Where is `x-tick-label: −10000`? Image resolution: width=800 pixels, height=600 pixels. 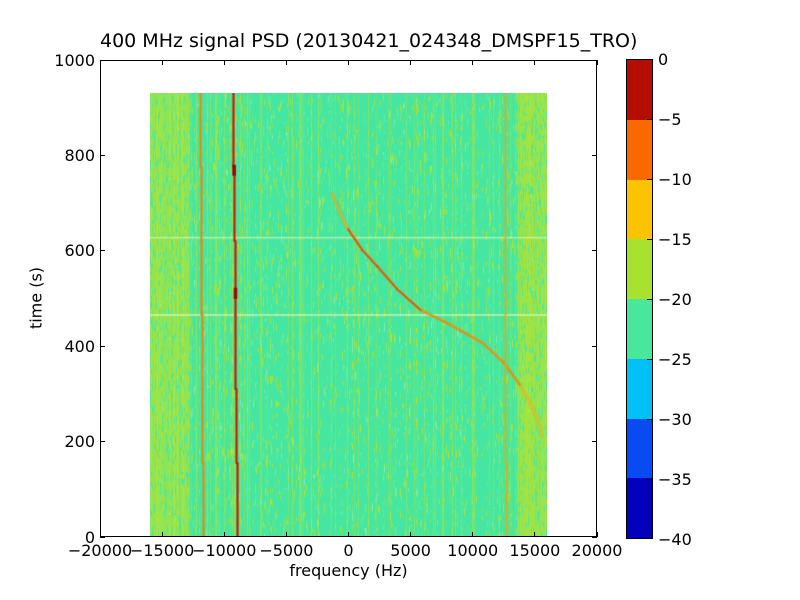 x-tick-label: −10000 is located at coordinates (224, 550).